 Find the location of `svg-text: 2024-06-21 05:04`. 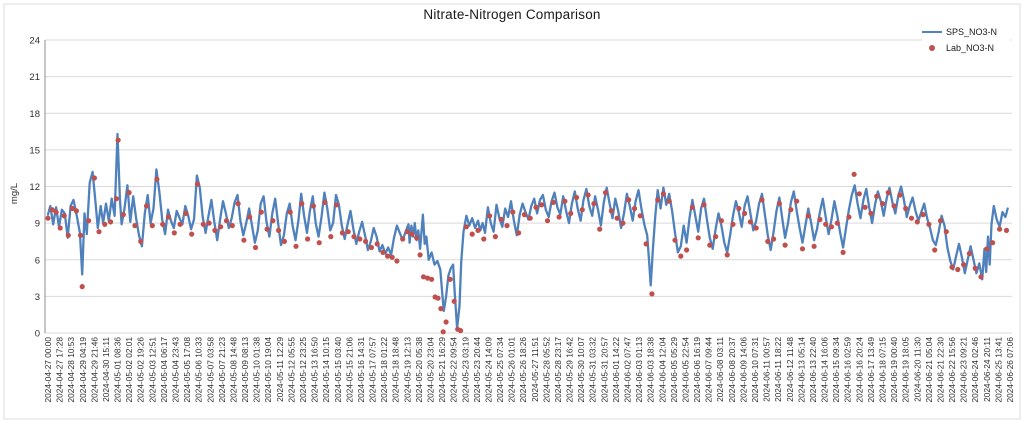

svg-text: 2024-06-21 05:04 is located at coordinates (929, 370).